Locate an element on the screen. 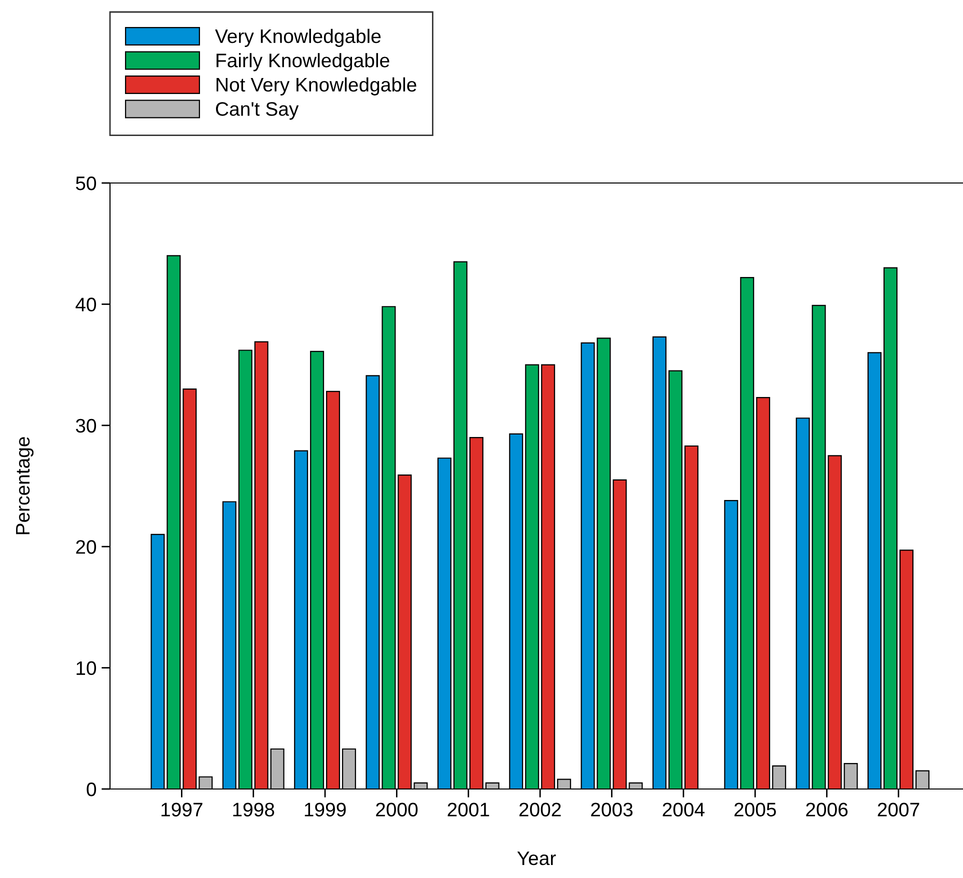  x-tick-label: 2004 is located at coordinates (683, 809).